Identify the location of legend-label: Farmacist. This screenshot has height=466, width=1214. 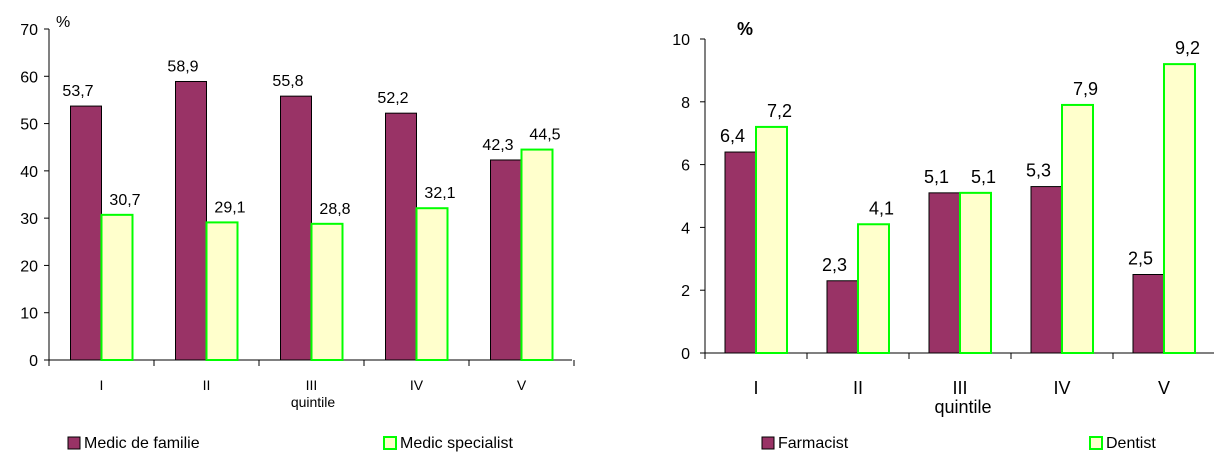
(813, 443).